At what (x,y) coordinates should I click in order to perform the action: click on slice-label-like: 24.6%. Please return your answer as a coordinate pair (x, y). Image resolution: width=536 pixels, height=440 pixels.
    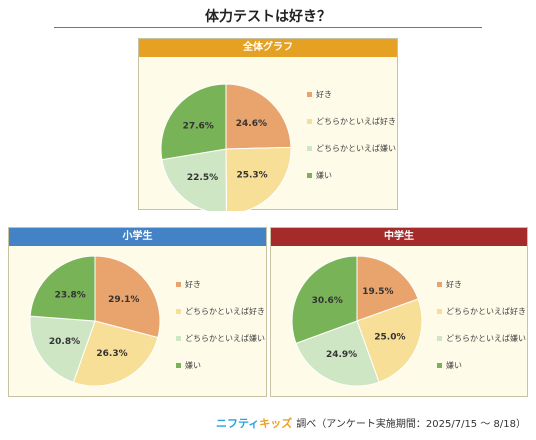
    Looking at the image, I should click on (251, 124).